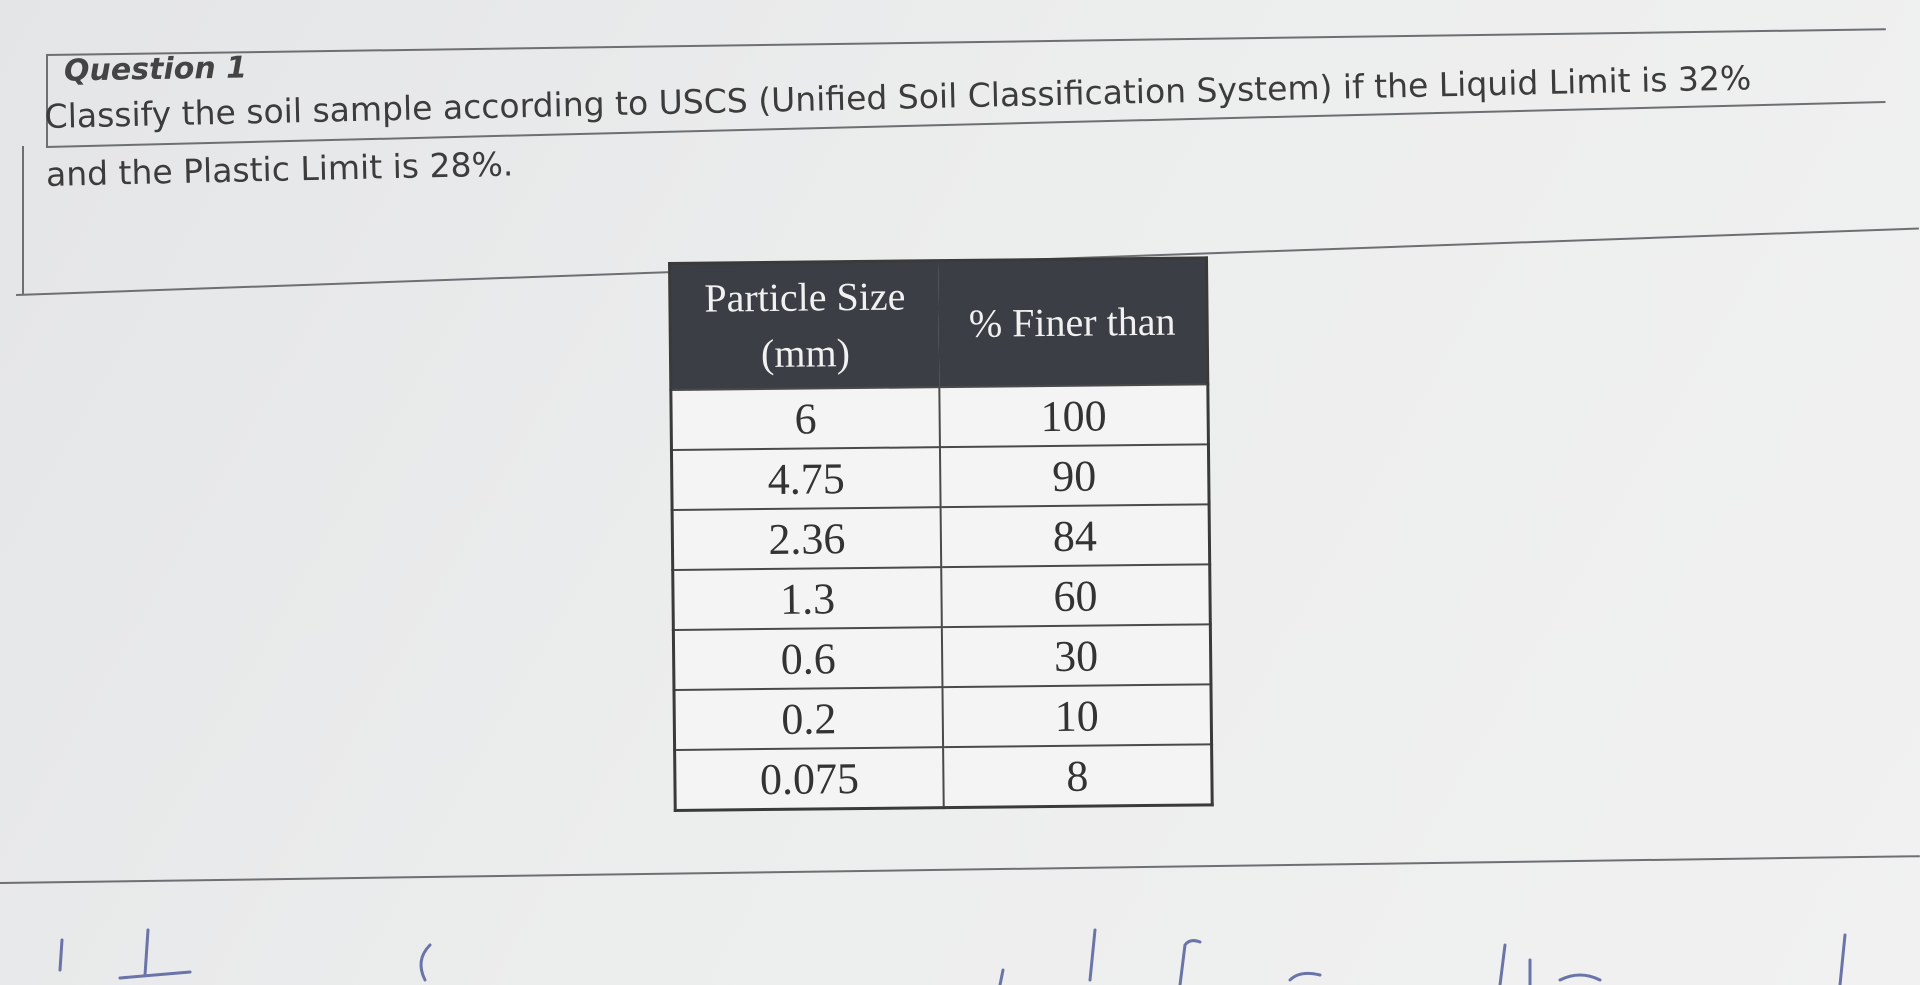 Image resolution: width=1920 pixels, height=985 pixels. Describe the element at coordinates (1076, 596) in the screenshot. I see `table-cell: 60` at that location.